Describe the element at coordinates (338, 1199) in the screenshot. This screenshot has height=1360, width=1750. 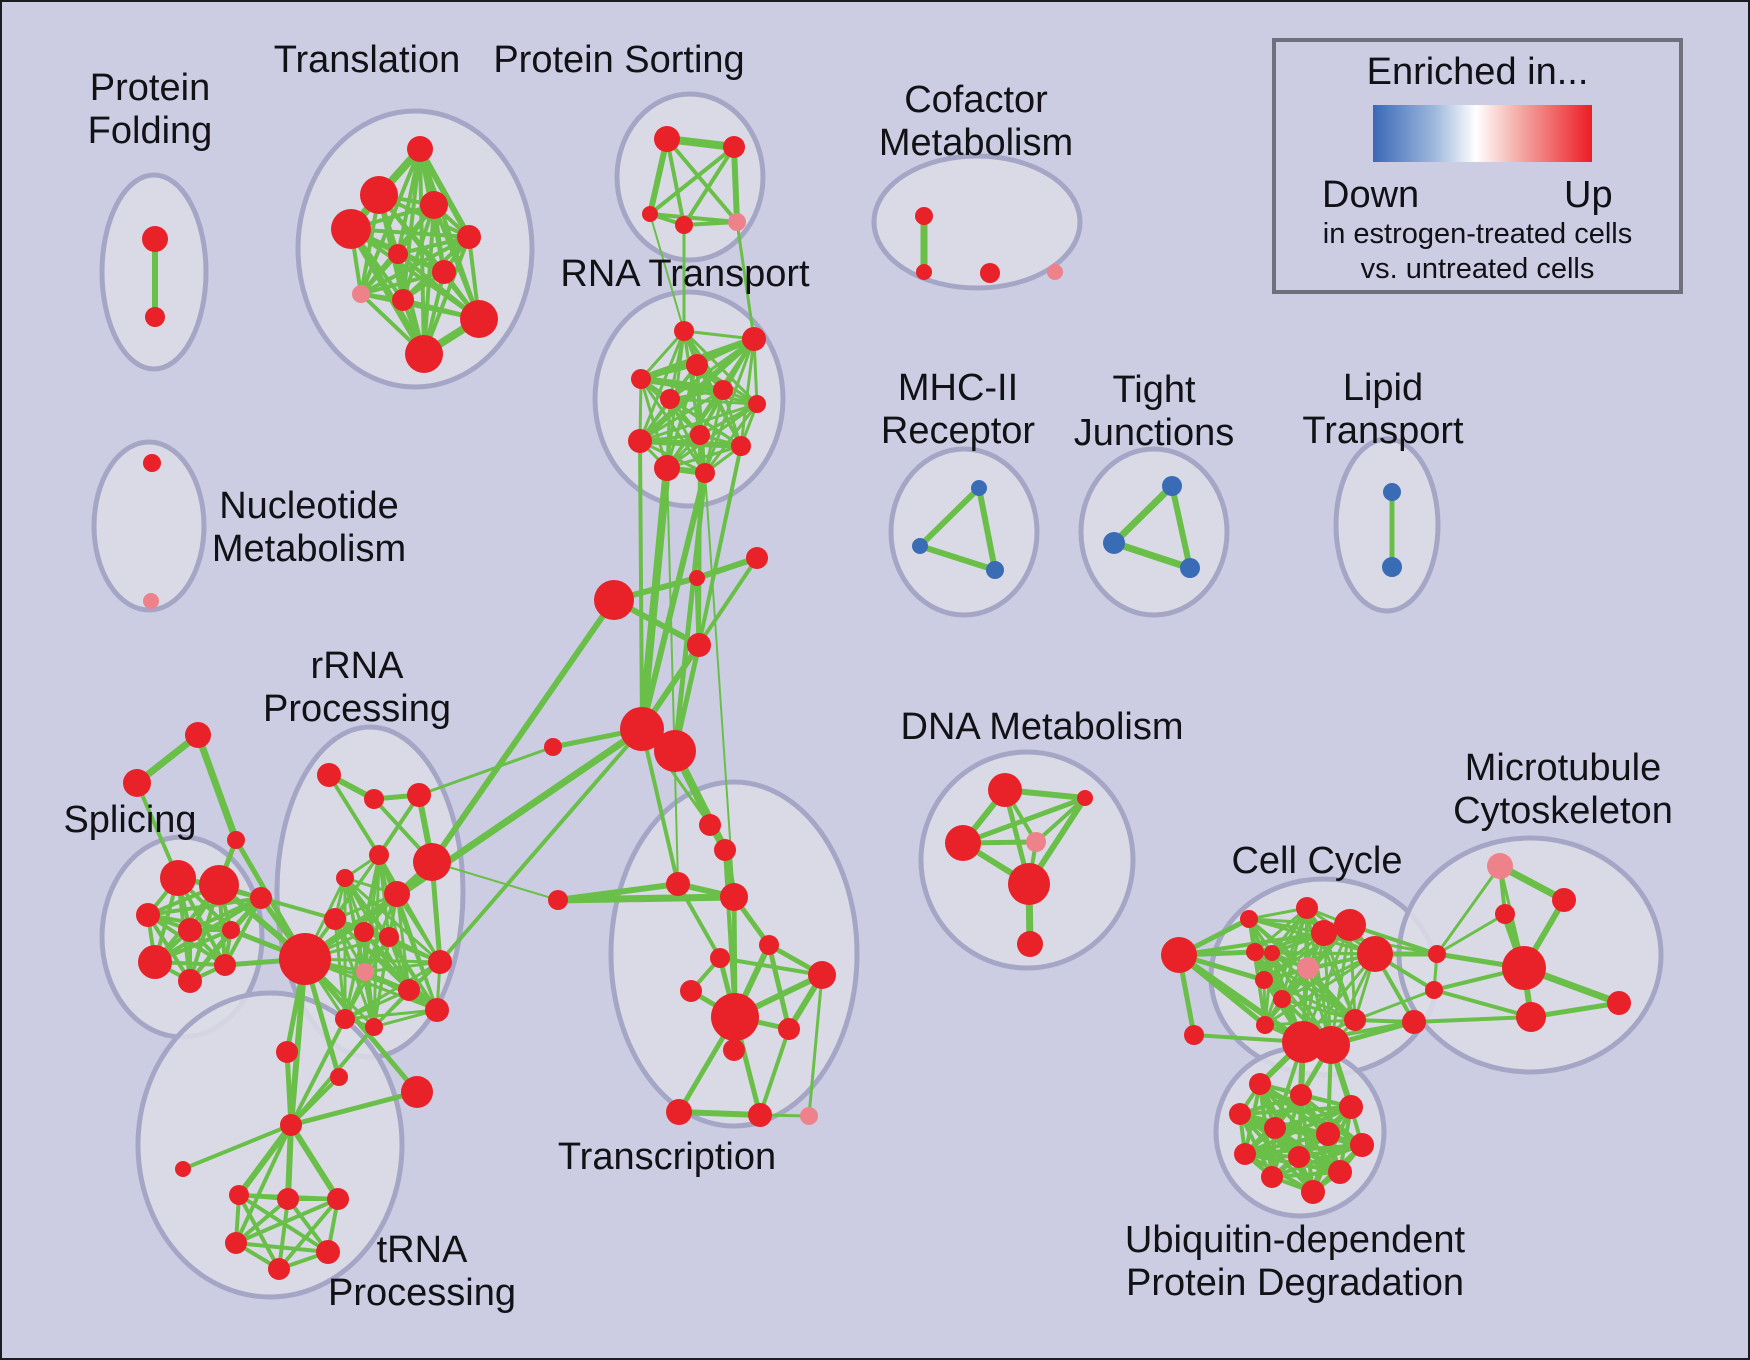
I see `node-Tn4` at that location.